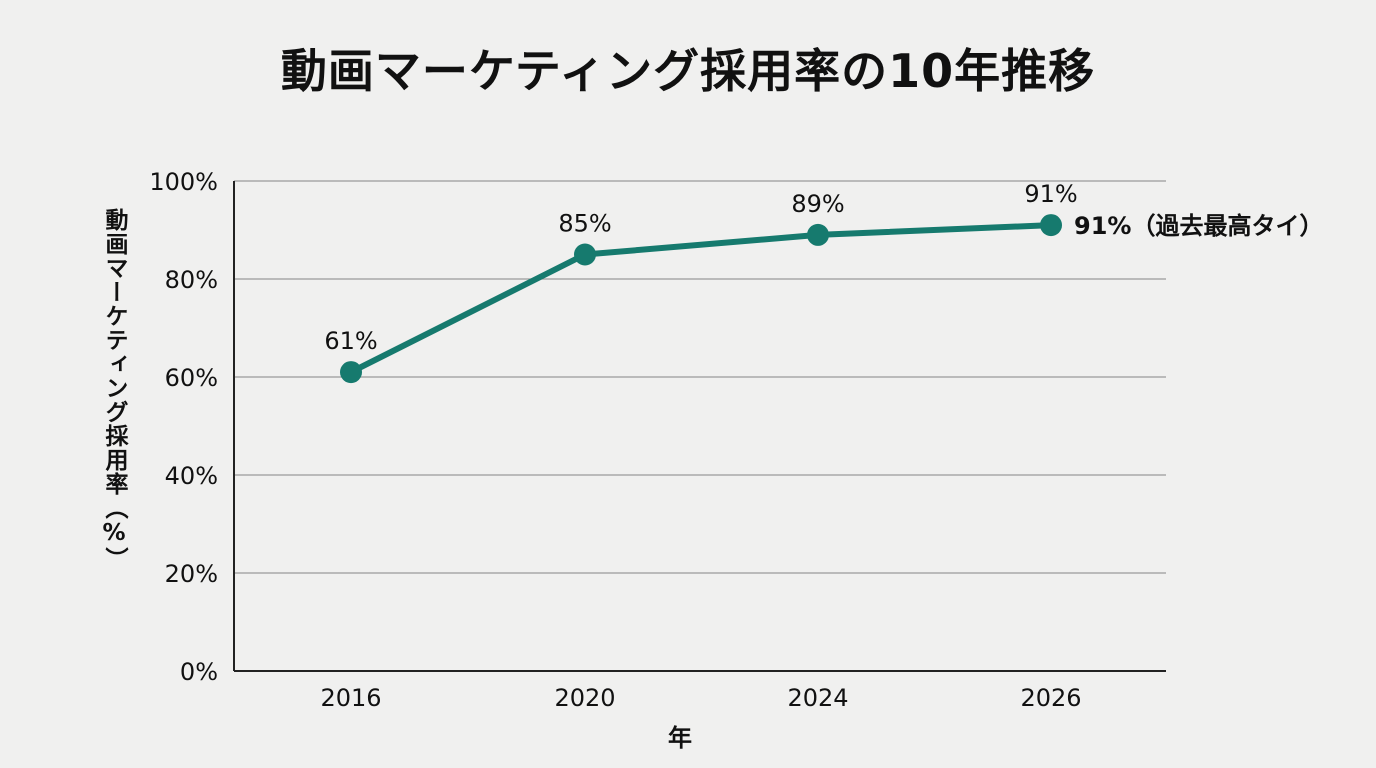 The image size is (1376, 768). Describe the element at coordinates (350, 341) in the screenshot. I see `data-label: 61%` at that location.